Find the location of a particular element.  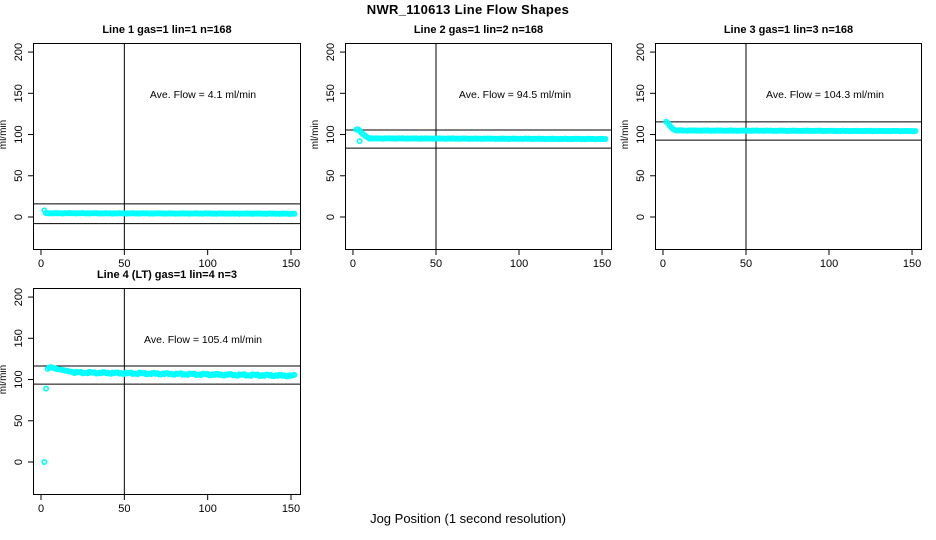

subplot-line2-svg: 0 50 100 150 0 50 100 150 200 ml/min is located at coordinates (461, 156).